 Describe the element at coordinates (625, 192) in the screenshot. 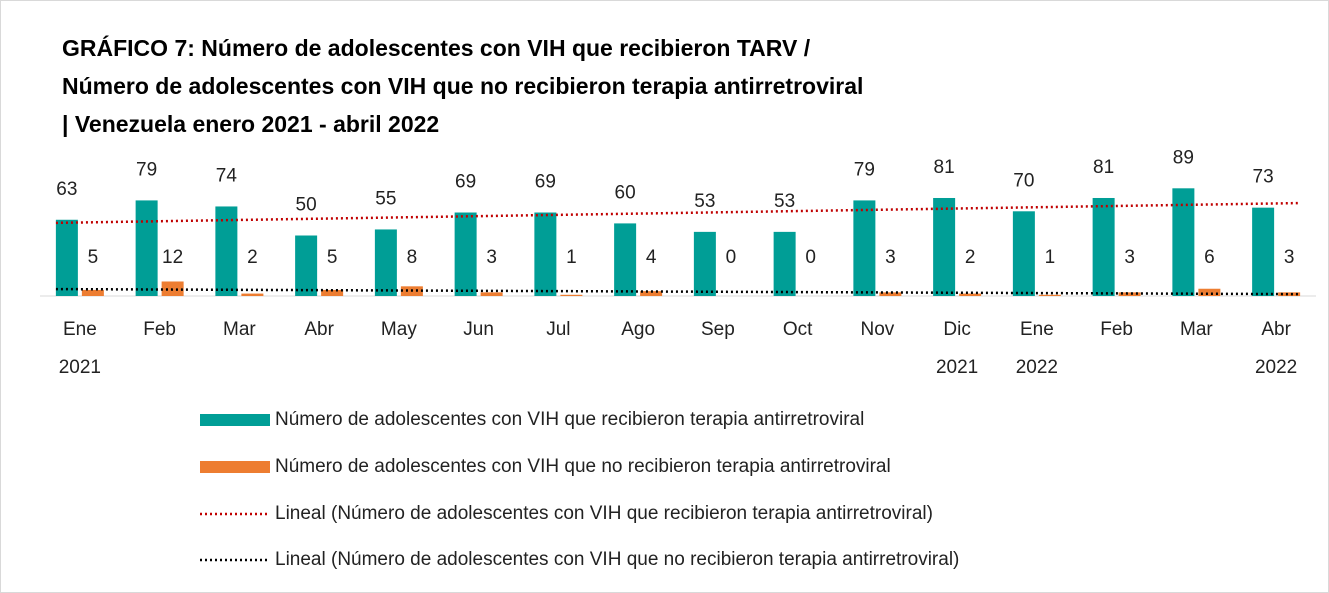

I see `data-label: 60` at that location.